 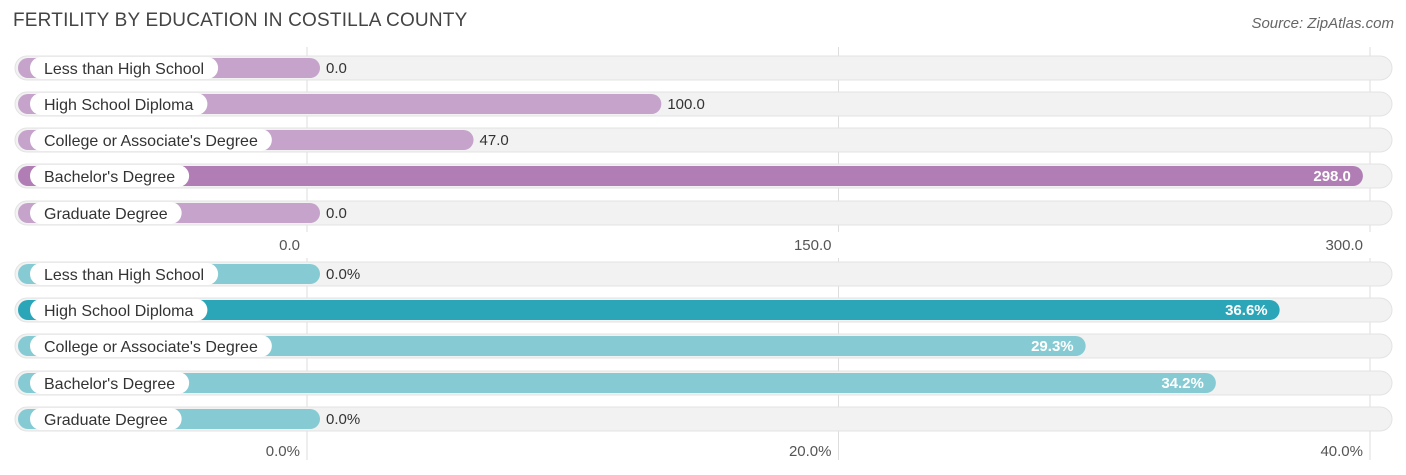 I want to click on percent-chart-category-label: Bachelor's Degree, so click(x=109, y=384).